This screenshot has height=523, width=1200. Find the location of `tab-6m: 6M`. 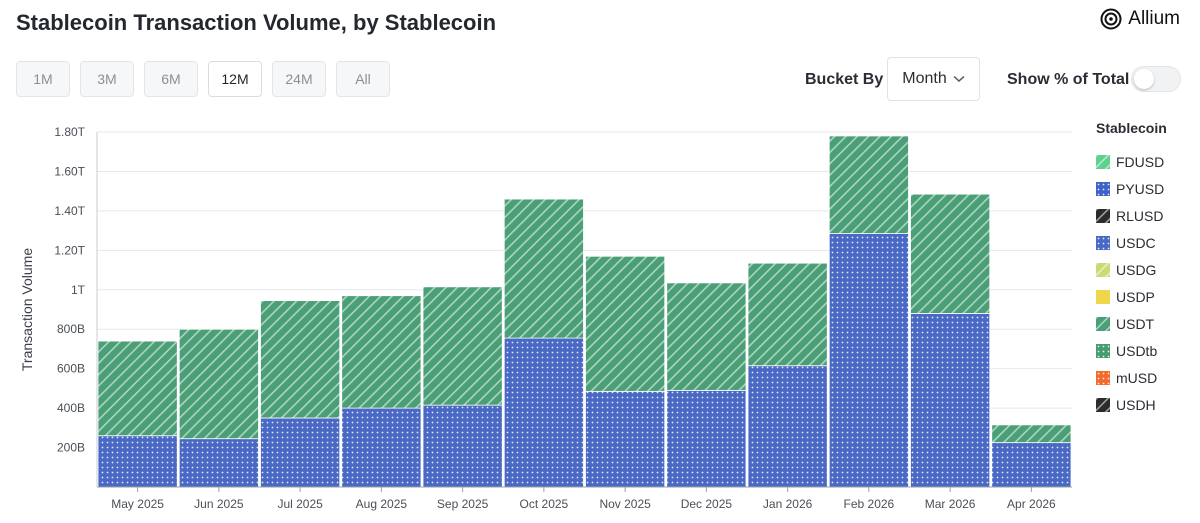

tab-6m: 6M is located at coordinates (171, 79).